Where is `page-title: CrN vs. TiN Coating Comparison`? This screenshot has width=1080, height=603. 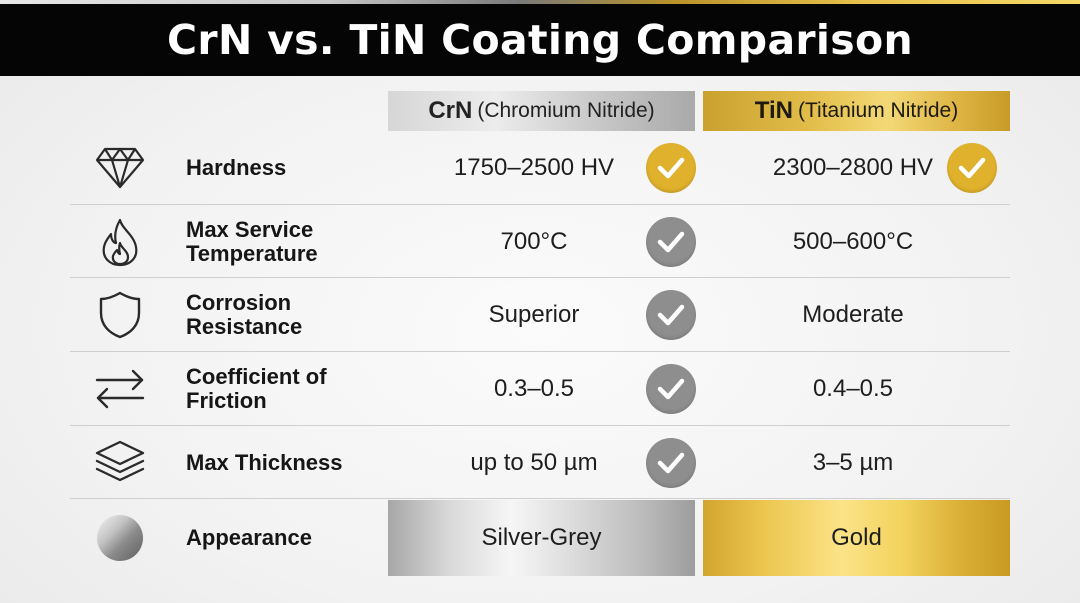 page-title: CrN vs. TiN Coating Comparison is located at coordinates (540, 40).